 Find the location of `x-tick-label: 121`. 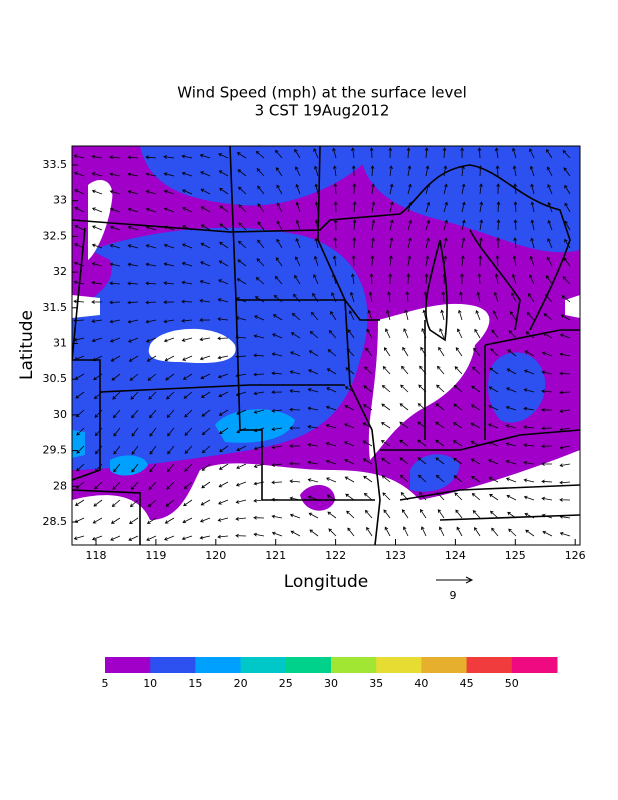

x-tick-label: 121 is located at coordinates (275, 555).